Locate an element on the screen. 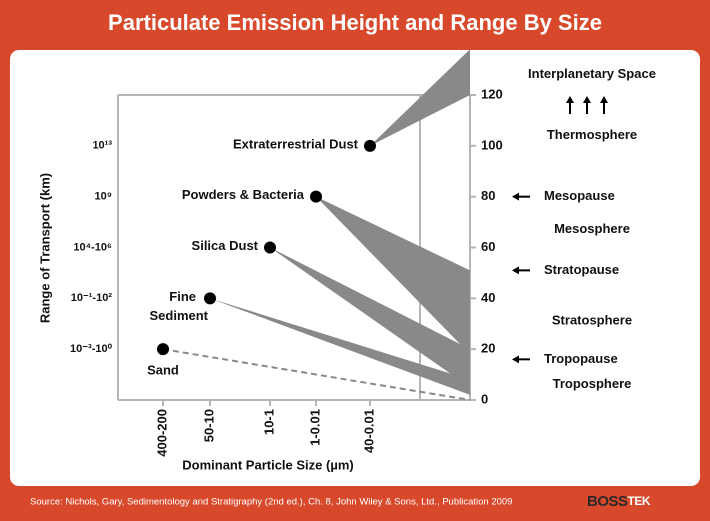 The height and width of the screenshot is (521, 710). point-label: Extraterrestrial Dust is located at coordinates (296, 143).